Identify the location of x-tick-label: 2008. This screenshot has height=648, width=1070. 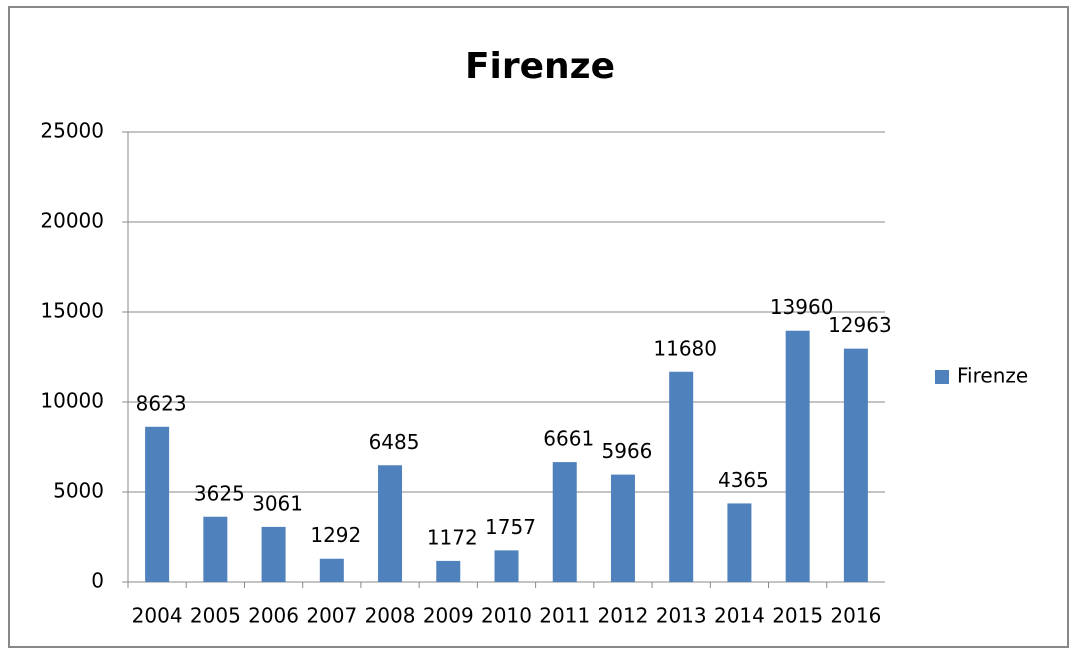
(390, 616).